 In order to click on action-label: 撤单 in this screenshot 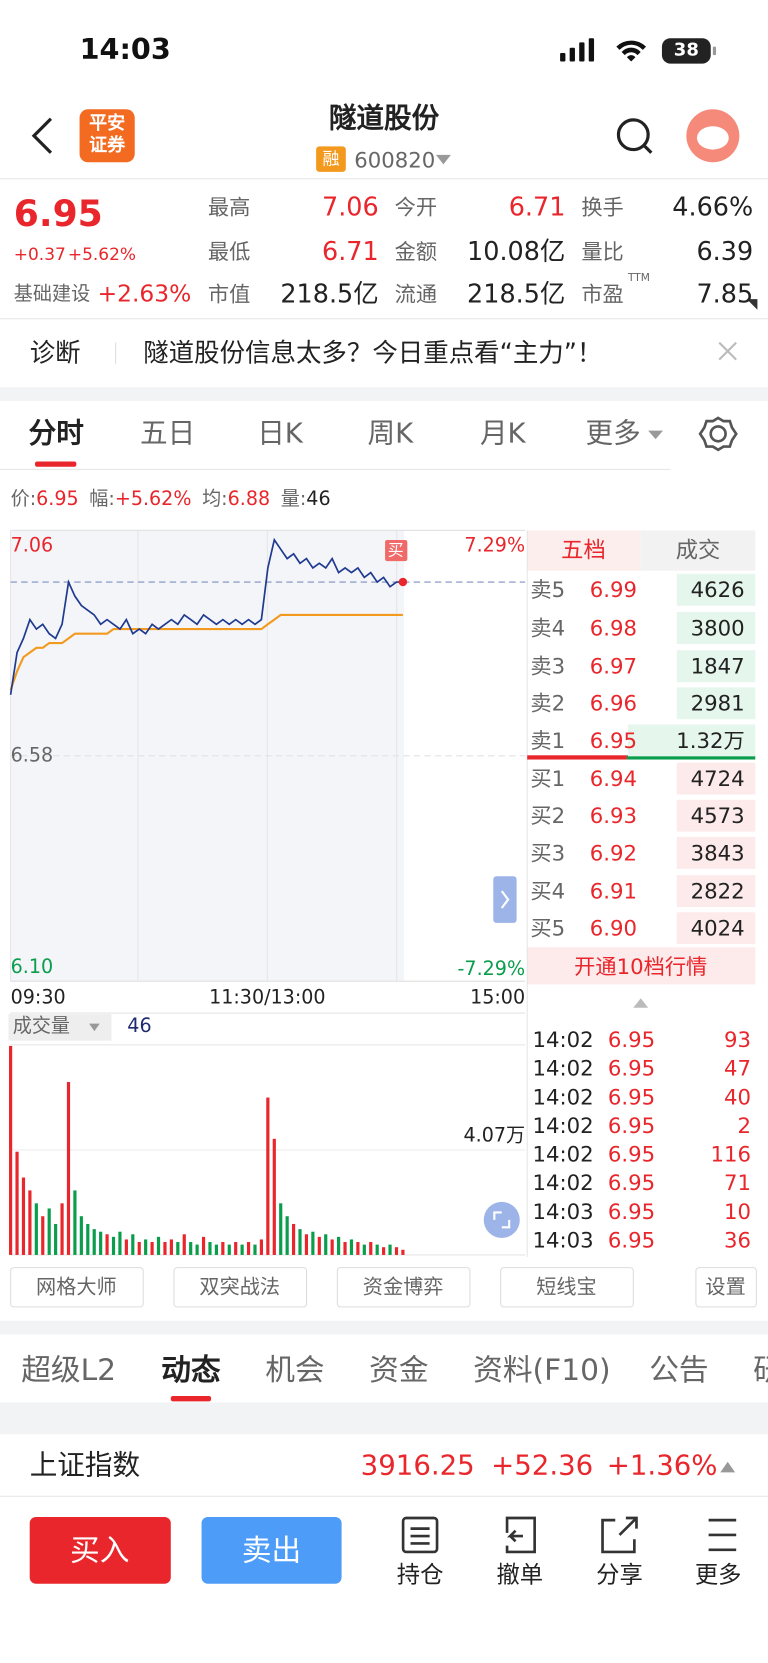, I will do `click(520, 1576)`.